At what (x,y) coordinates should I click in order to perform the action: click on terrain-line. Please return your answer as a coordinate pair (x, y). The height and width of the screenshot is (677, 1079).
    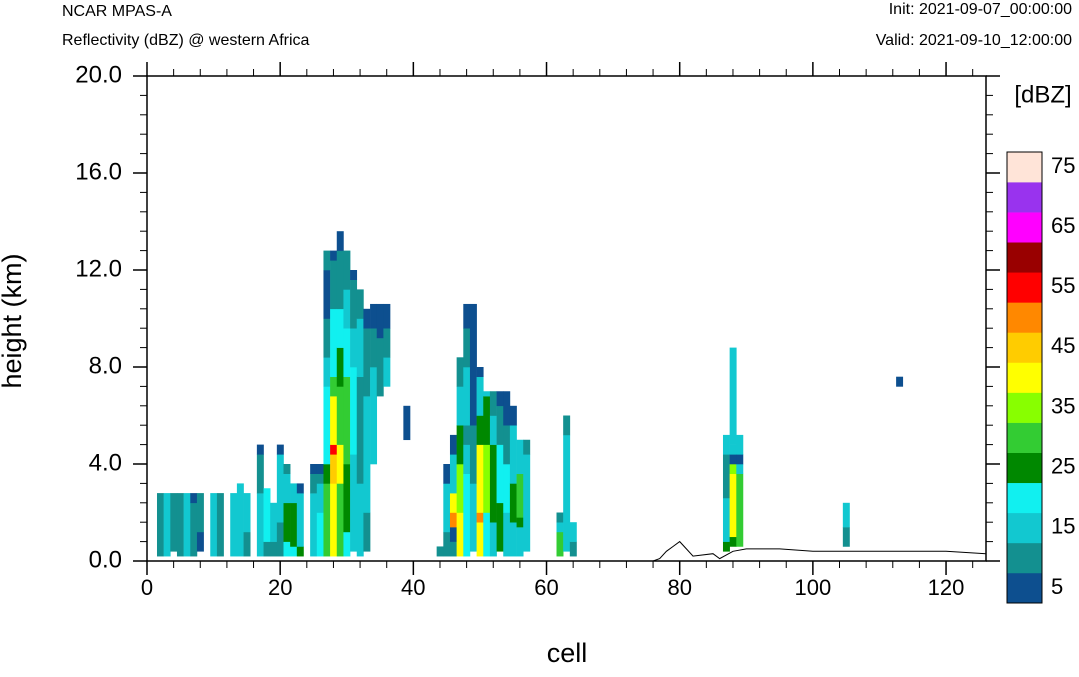
    Looking at the image, I should click on (567, 551).